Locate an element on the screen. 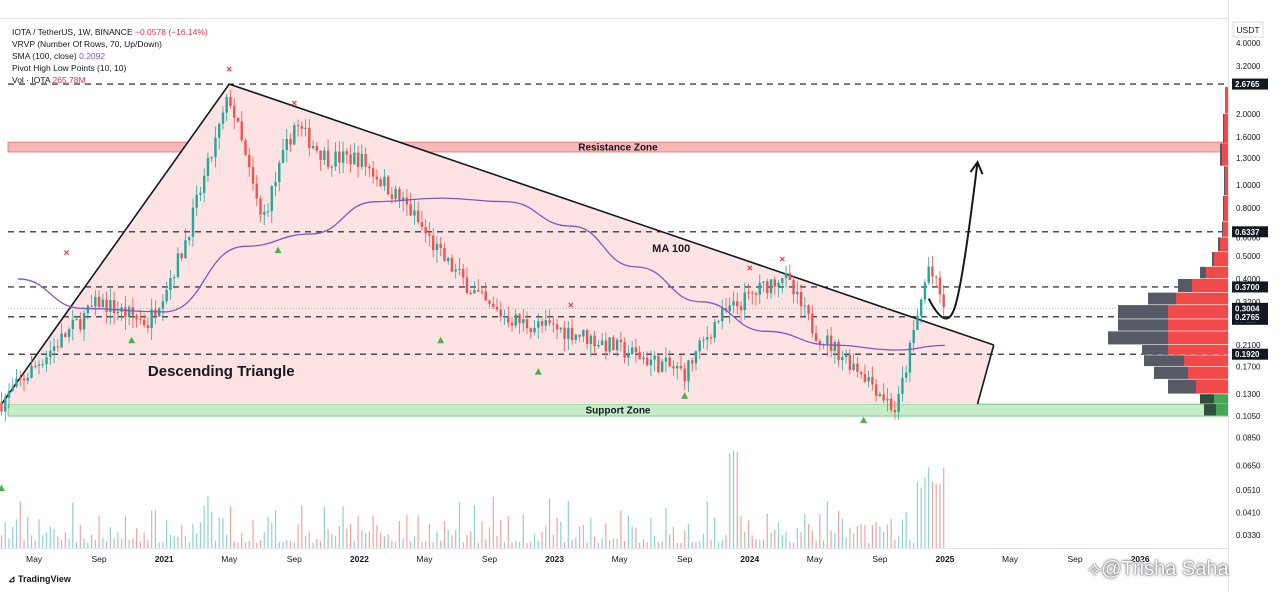 The width and height of the screenshot is (1280, 592). y-tick-label: 0.1700 is located at coordinates (1248, 367).